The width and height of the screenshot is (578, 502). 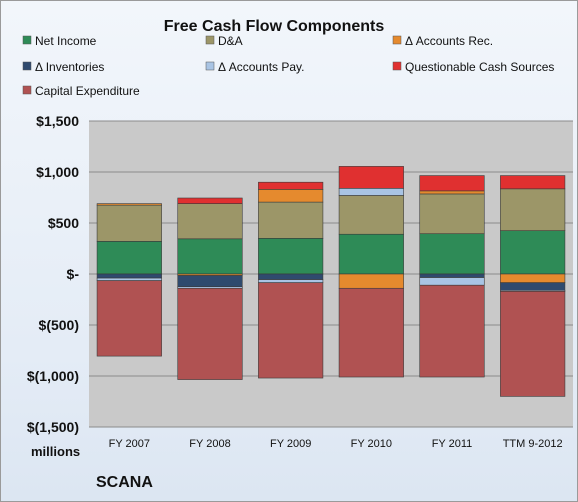 I want to click on y-tick-label: $1,500, so click(x=57, y=121).